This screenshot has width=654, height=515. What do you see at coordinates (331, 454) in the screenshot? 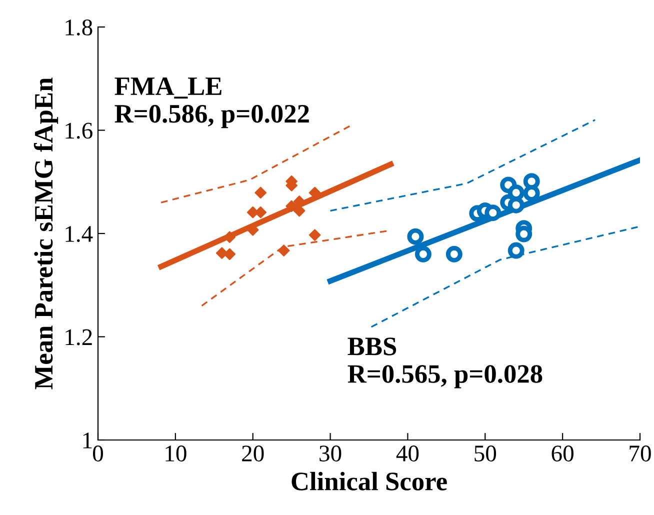
I see `x-tick-label: 30` at bounding box center [331, 454].